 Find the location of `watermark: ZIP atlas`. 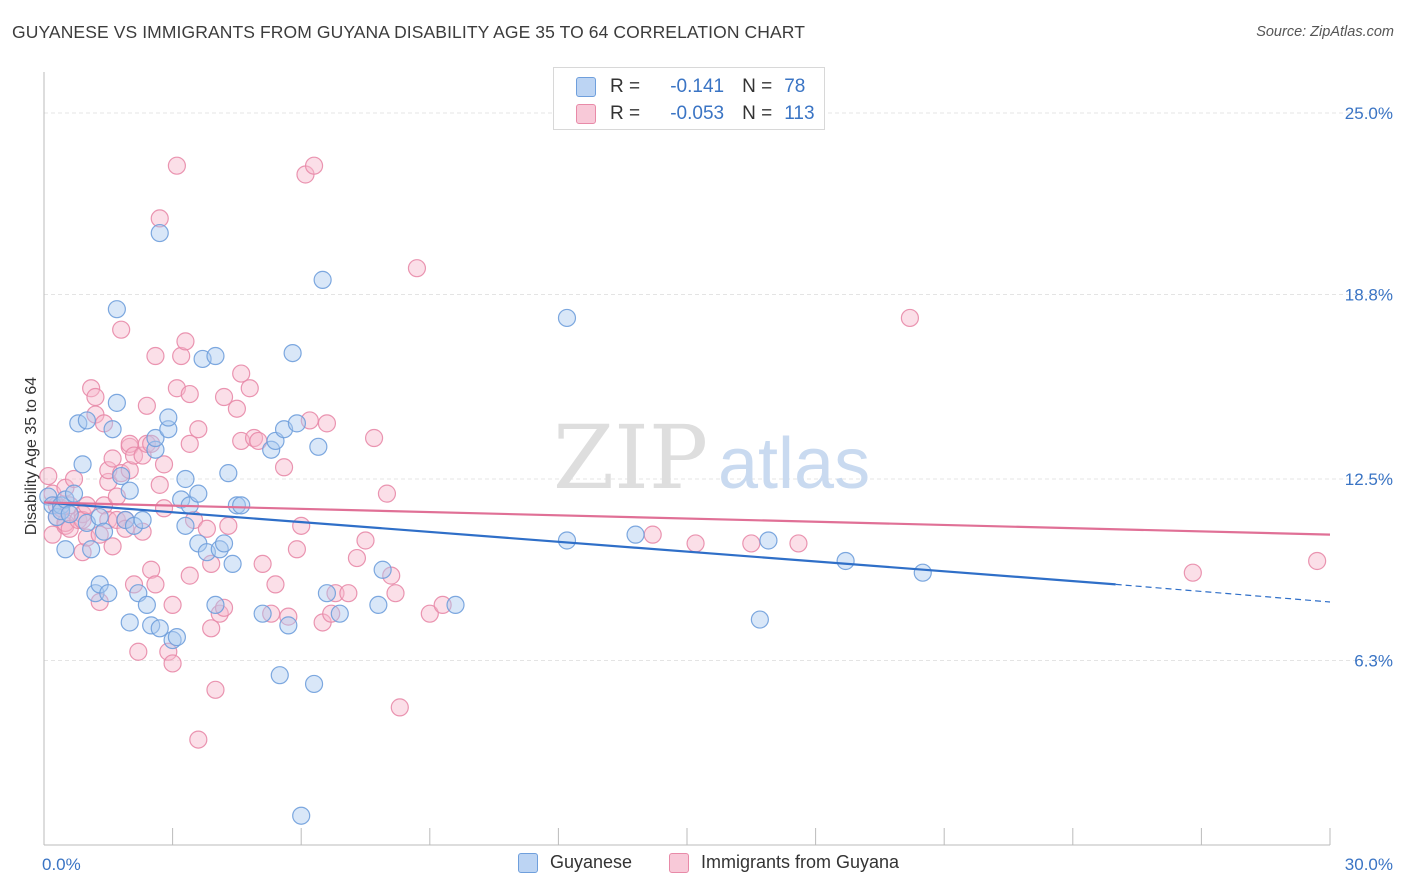

watermark: ZIP atlas is located at coordinates (711, 457).